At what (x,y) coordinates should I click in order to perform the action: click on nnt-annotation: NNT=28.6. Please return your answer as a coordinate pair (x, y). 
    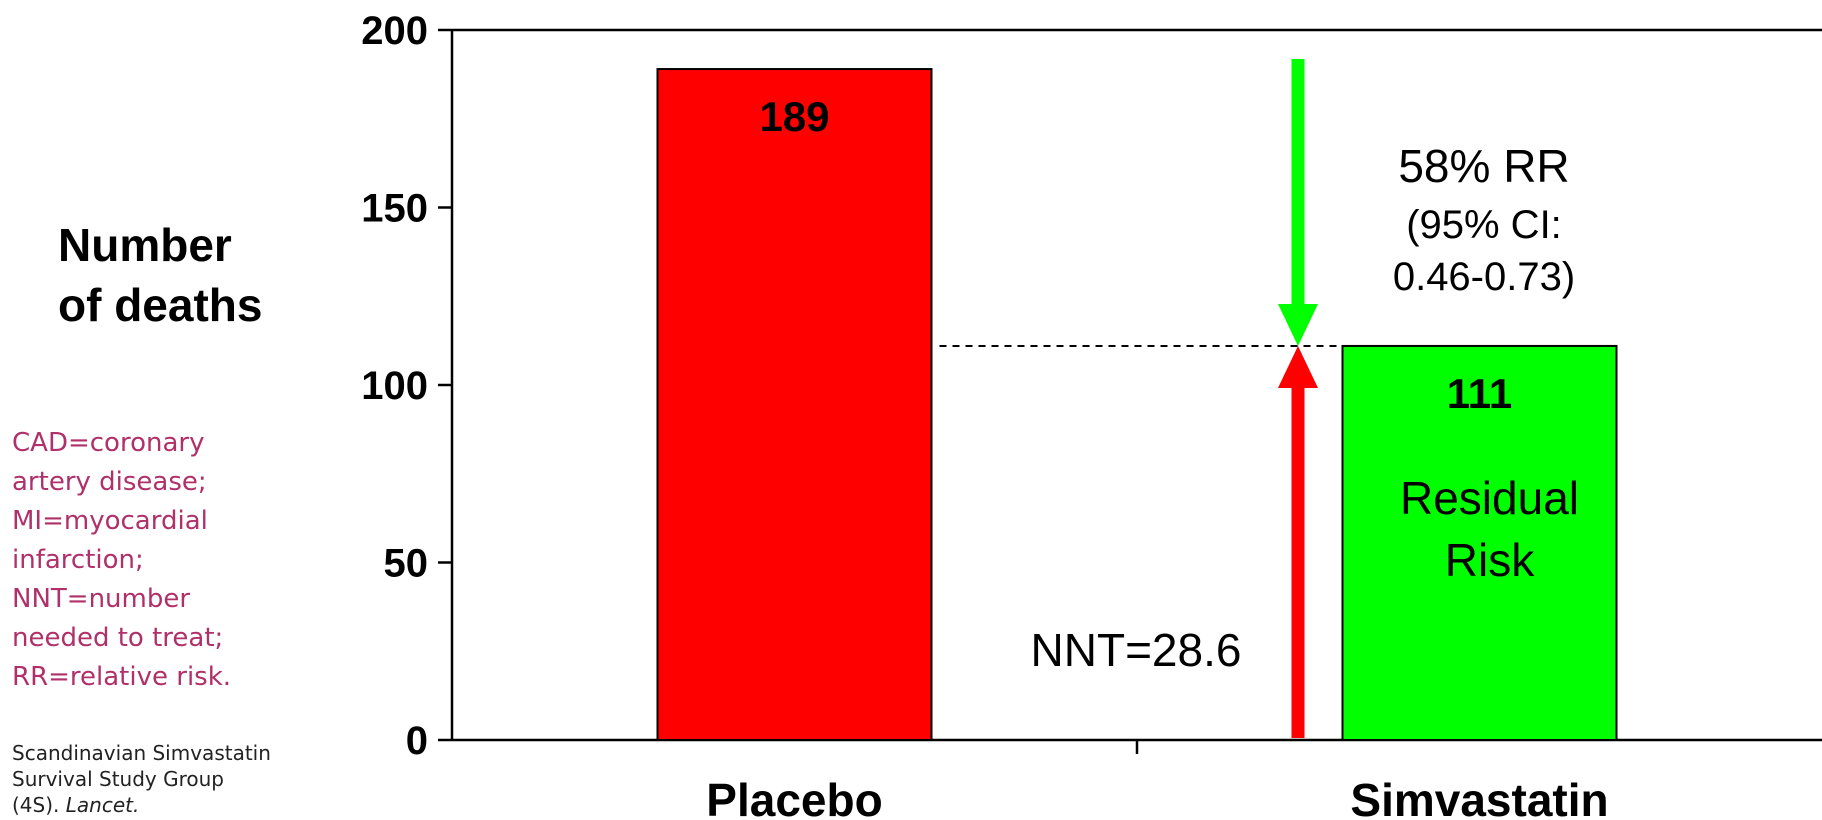
    Looking at the image, I should click on (1136, 650).